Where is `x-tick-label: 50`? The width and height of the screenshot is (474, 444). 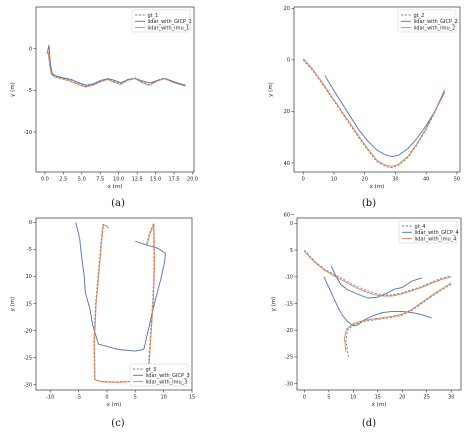 x-tick-label: 50 is located at coordinates (457, 180).